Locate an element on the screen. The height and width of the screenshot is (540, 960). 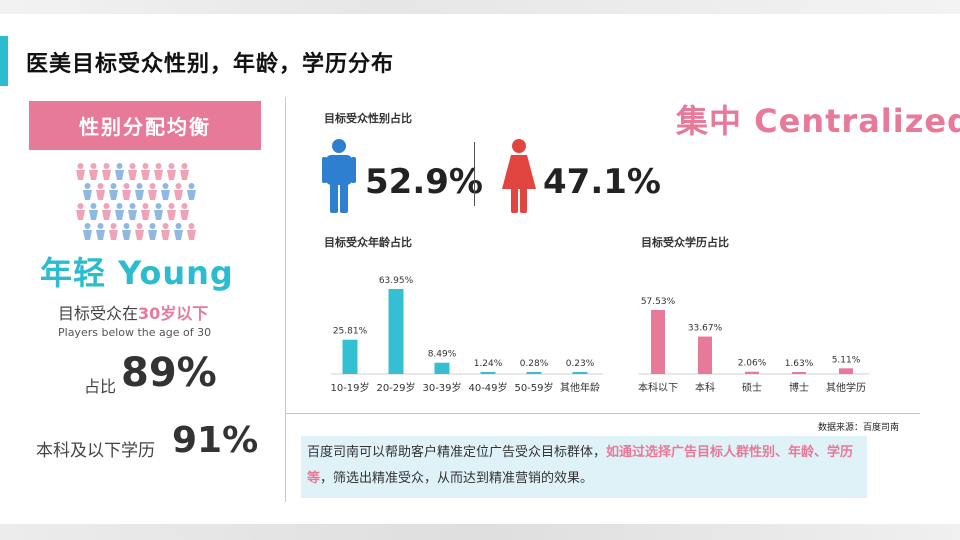
background-bottom-strip is located at coordinates (480, 532).